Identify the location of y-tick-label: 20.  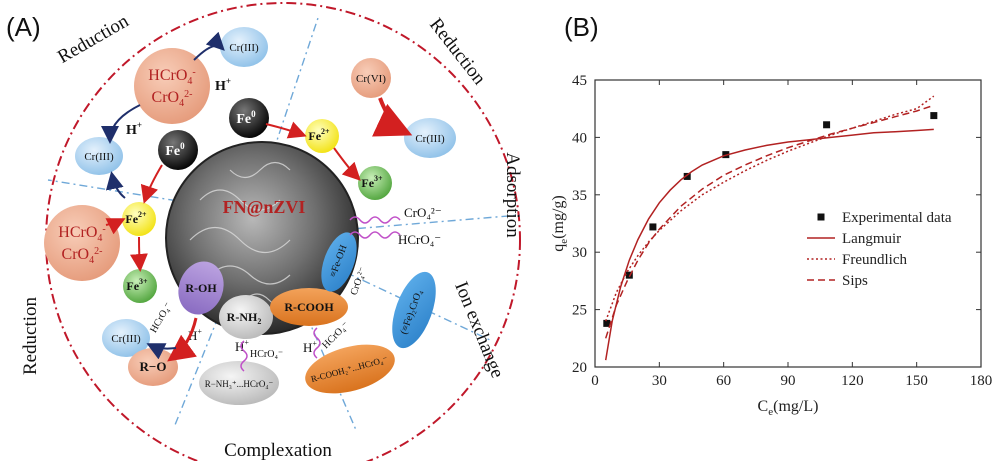
(579, 368).